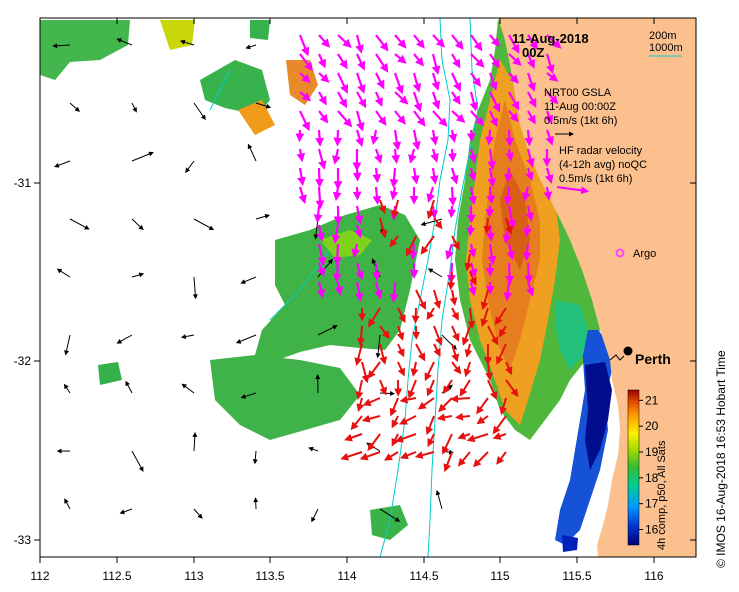  Describe the element at coordinates (576, 576) in the screenshot. I see `x-tick-label: 115.5` at that location.